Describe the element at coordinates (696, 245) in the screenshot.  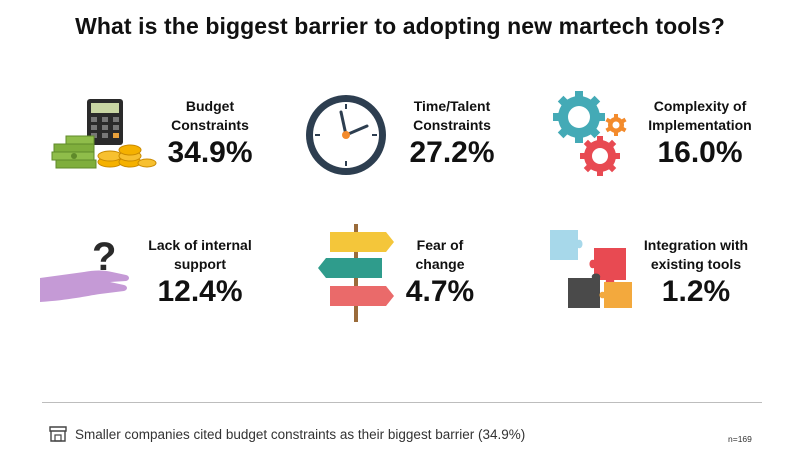
I see `stat-label: Integration with` at that location.